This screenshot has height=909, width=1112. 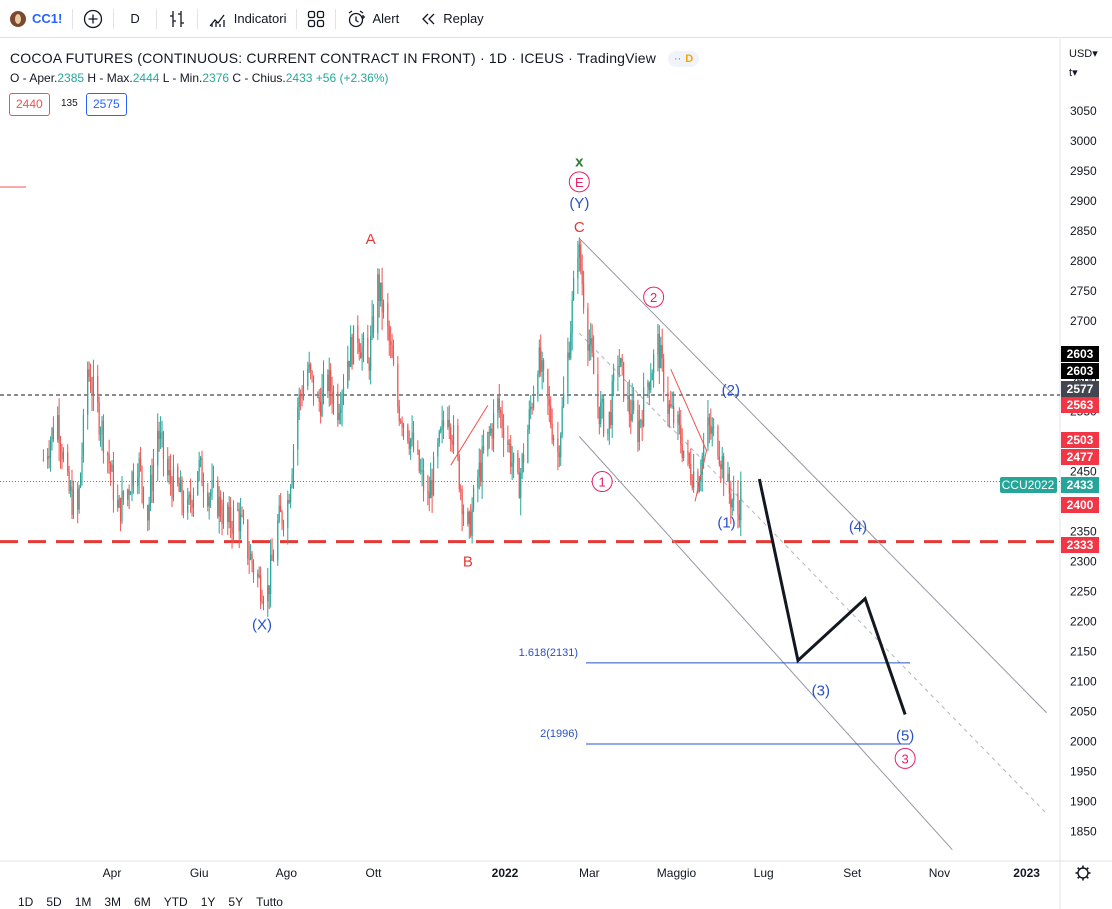 What do you see at coordinates (110, 78) in the screenshot?
I see `high-label: H - Max.` at bounding box center [110, 78].